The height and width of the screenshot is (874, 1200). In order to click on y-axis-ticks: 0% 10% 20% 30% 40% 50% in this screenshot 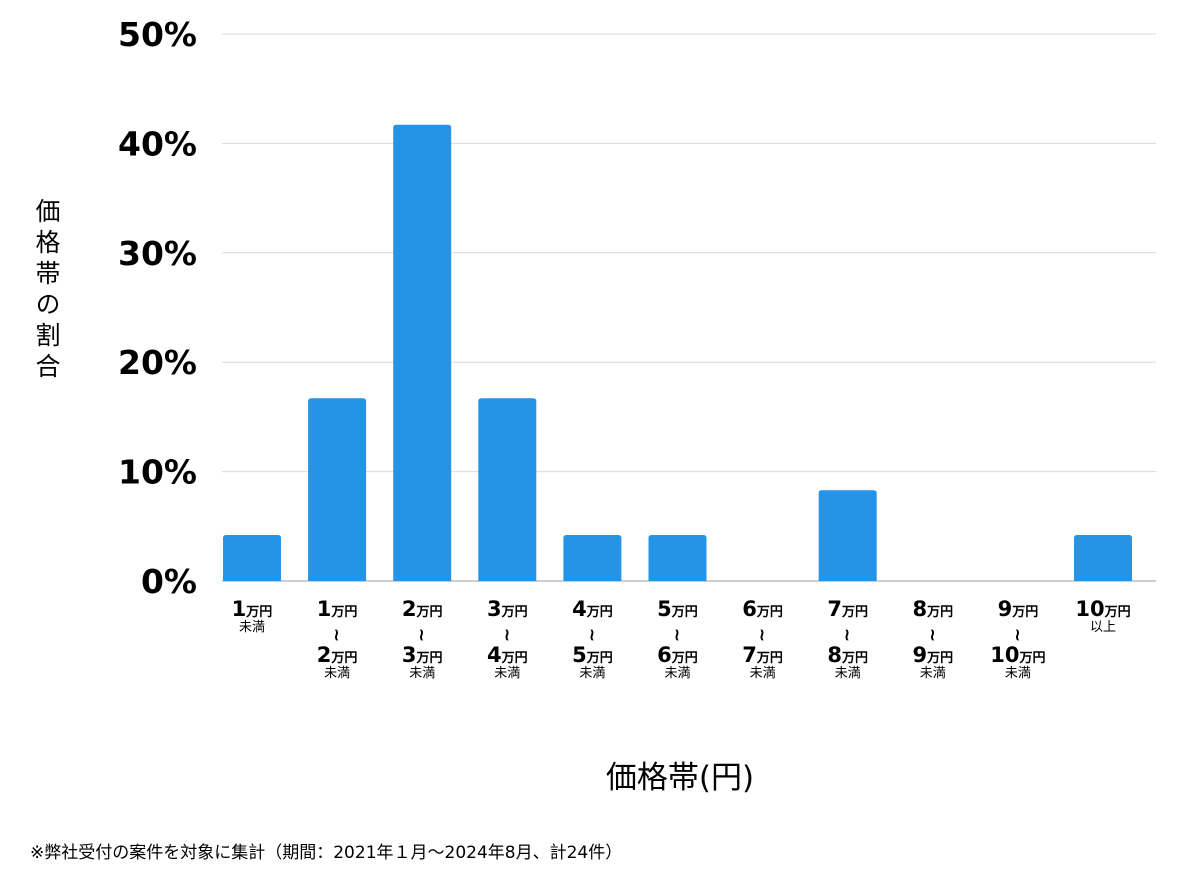, I will do `click(157, 308)`.